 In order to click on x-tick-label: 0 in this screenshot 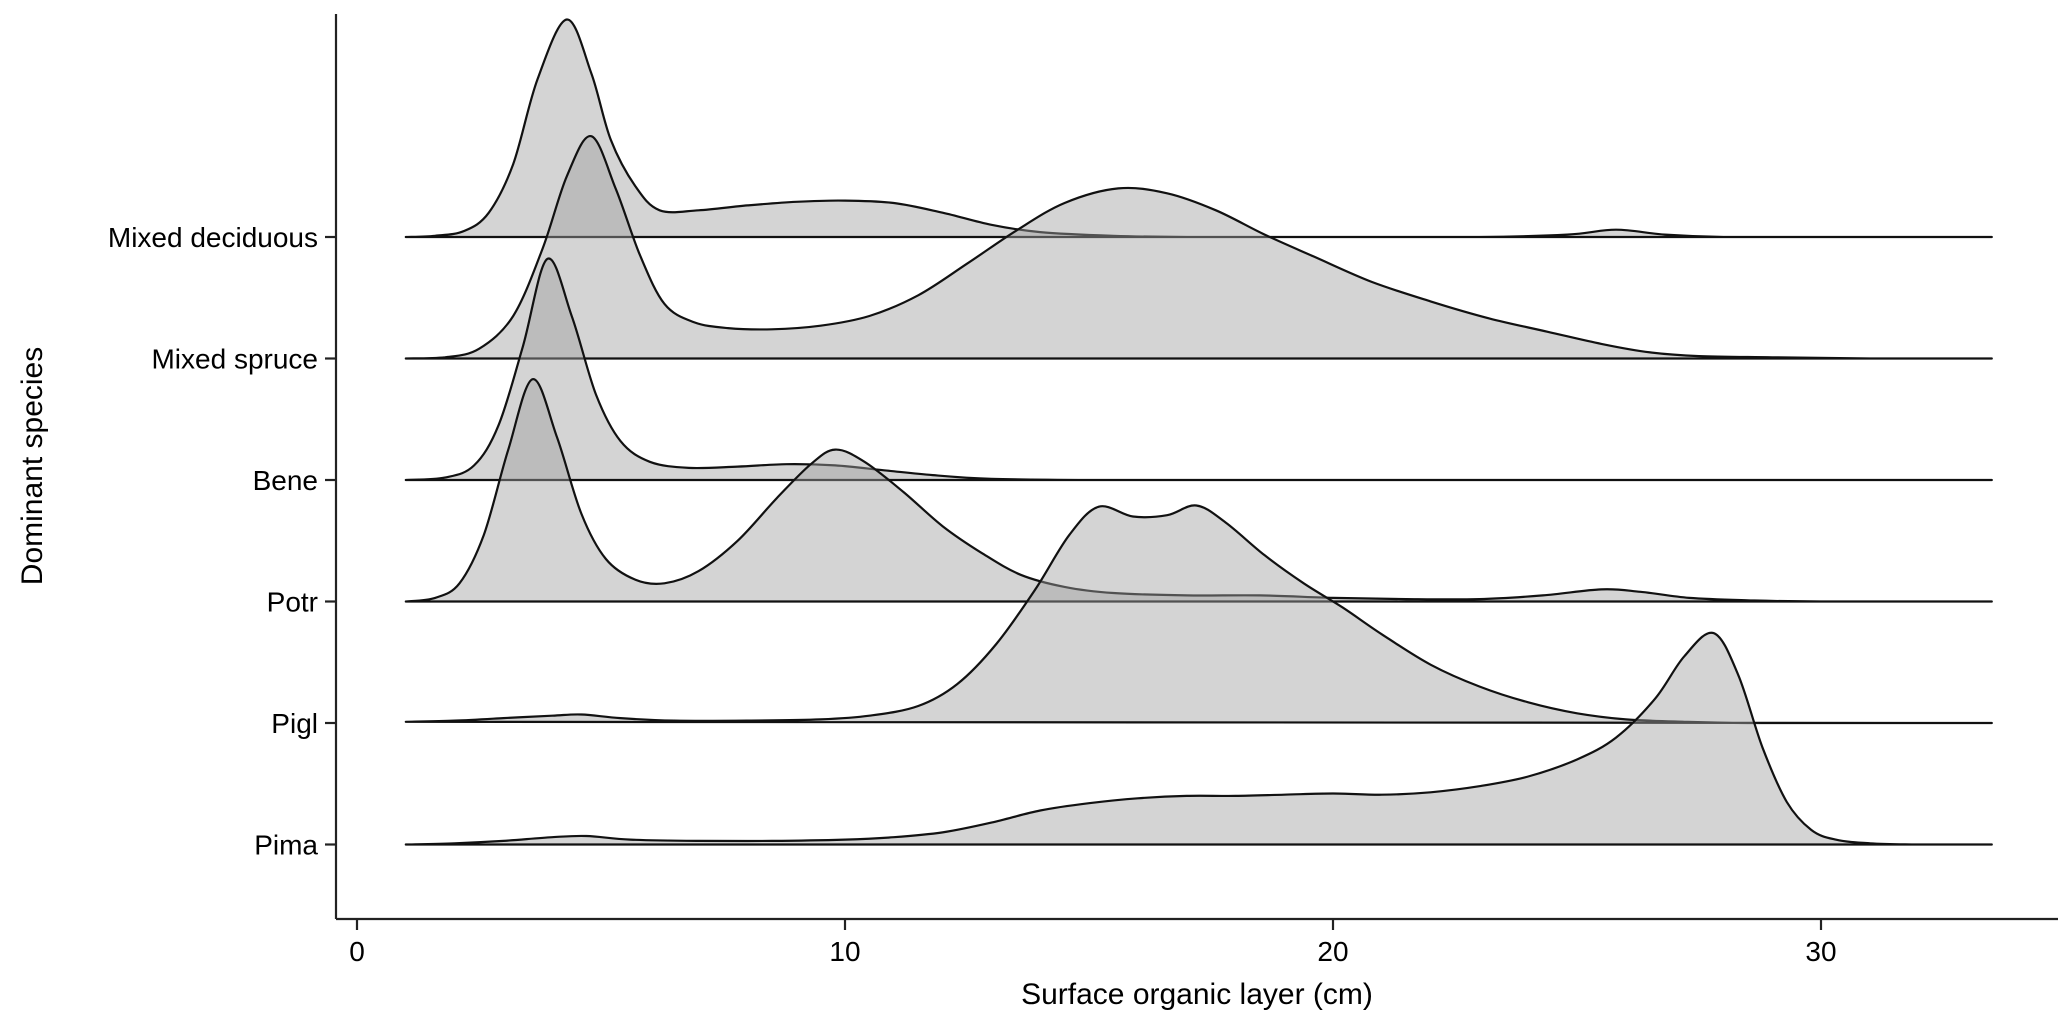, I will do `click(357, 951)`.